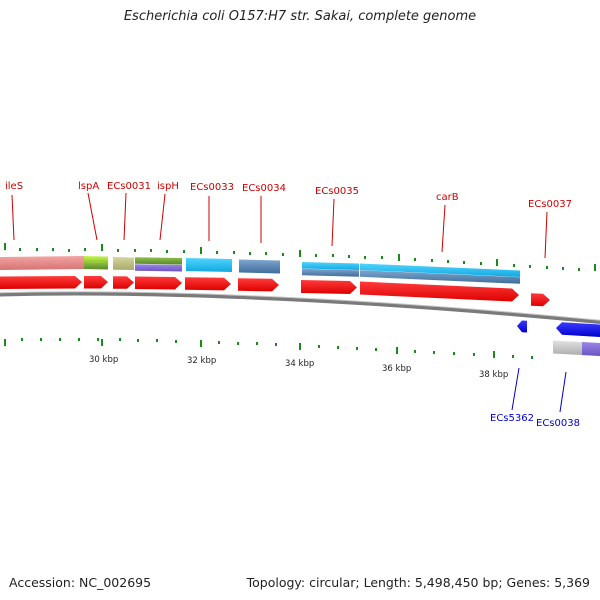 The image size is (600, 600). Describe the element at coordinates (440, 270) in the screenshot. I see `feature-carB-block` at that location.